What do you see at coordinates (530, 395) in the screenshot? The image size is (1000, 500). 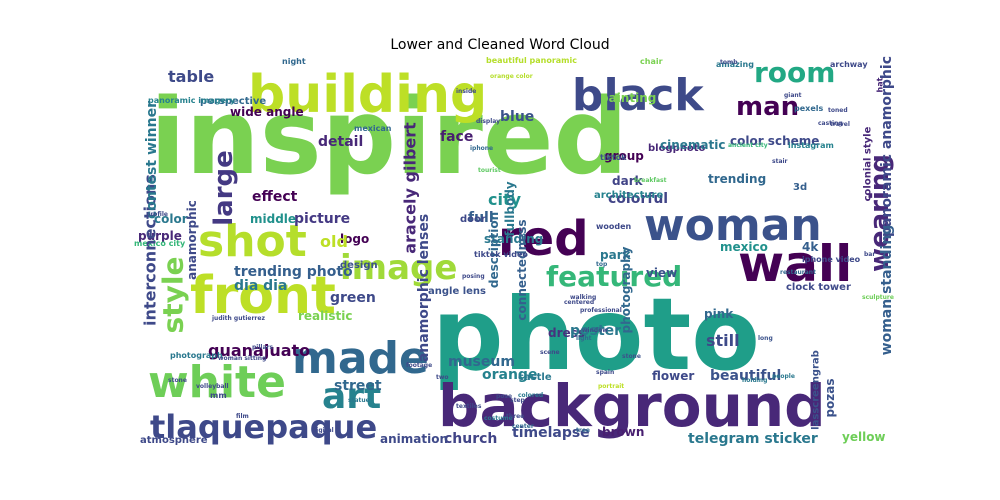 I see `cloud-word-133: colored` at bounding box center [530, 395].